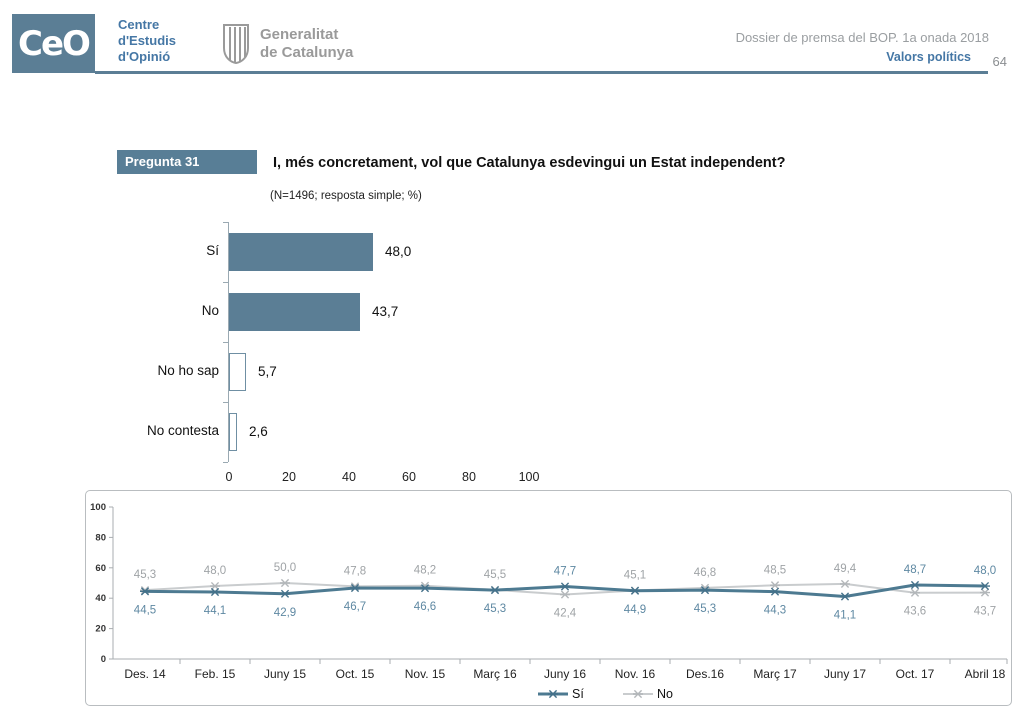 This screenshot has height=711, width=1017. Describe the element at coordinates (100, 598) in the screenshot. I see `line-chart-y-tick-label: 40` at that location.